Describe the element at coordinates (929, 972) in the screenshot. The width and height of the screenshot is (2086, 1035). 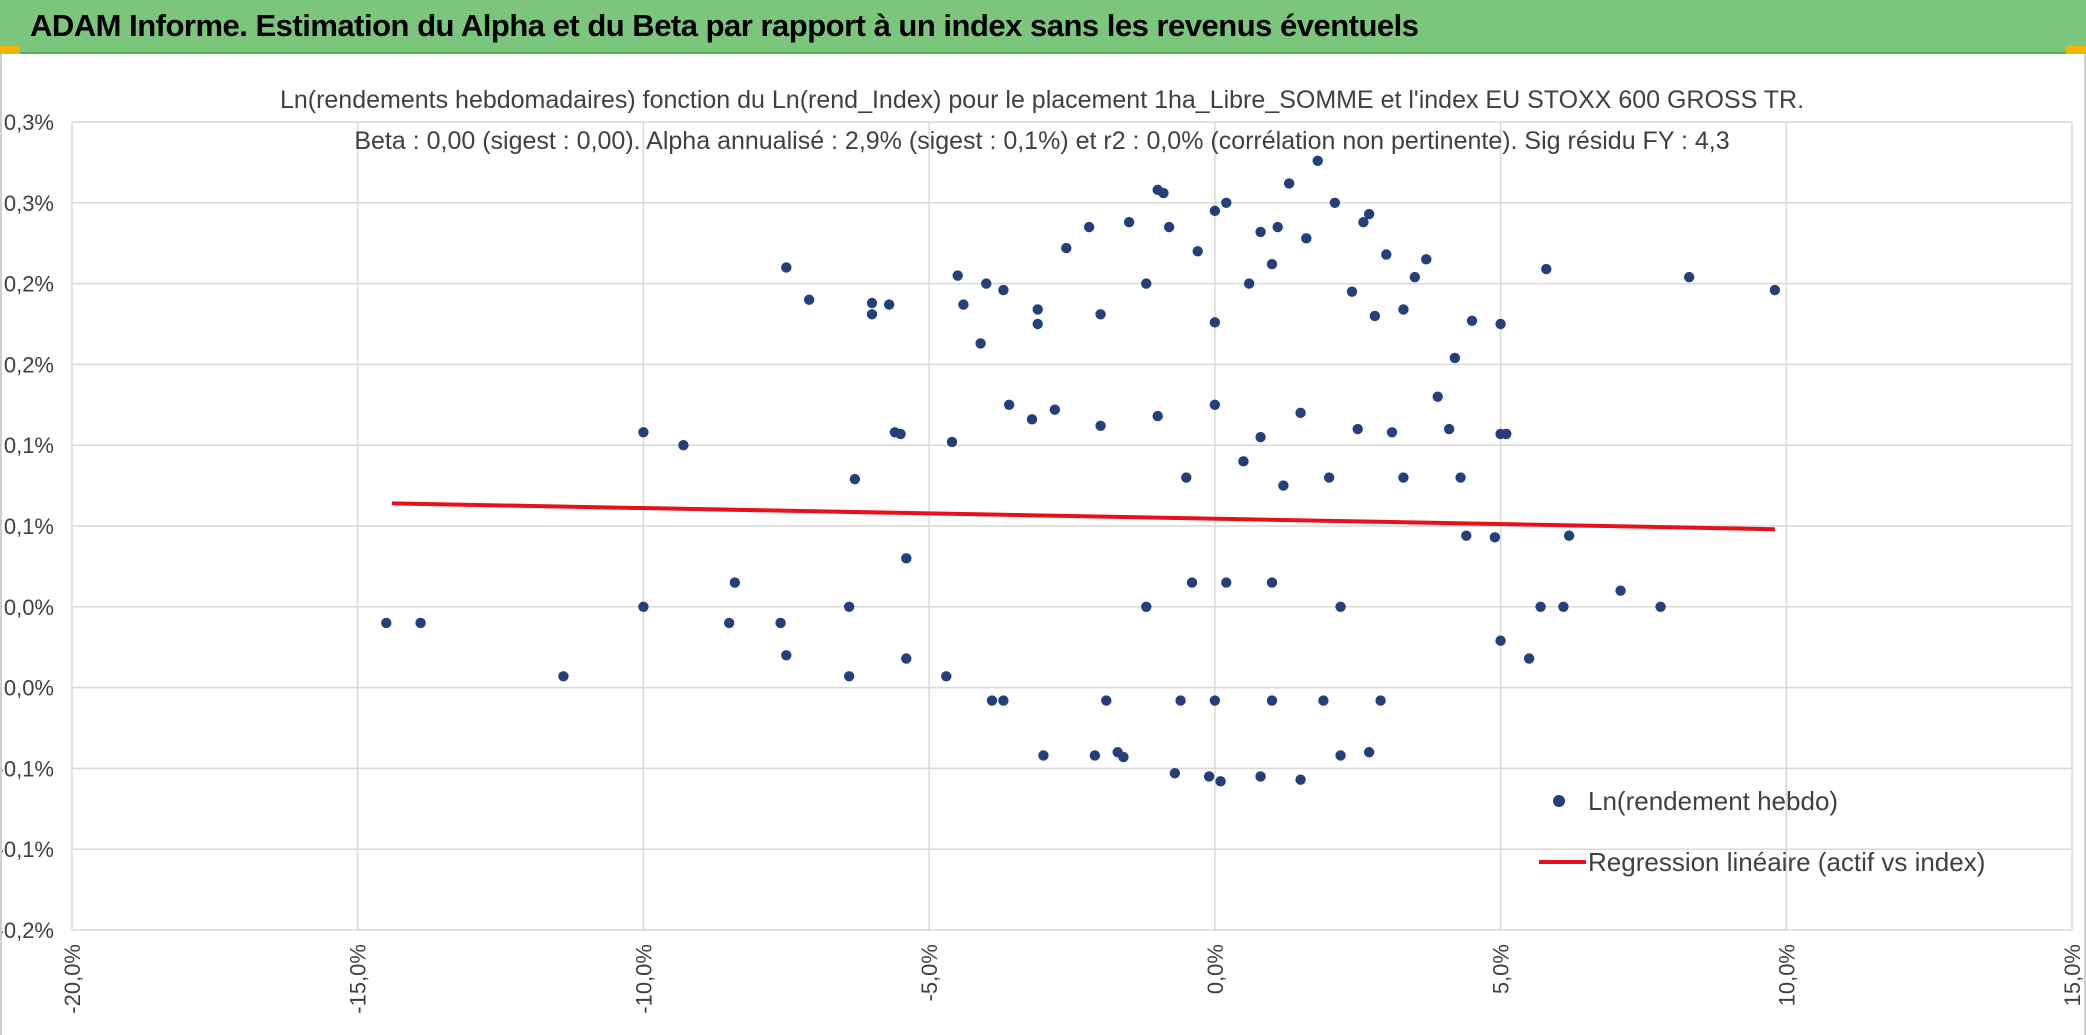
I see `x-tick-label: -5,0%` at that location.